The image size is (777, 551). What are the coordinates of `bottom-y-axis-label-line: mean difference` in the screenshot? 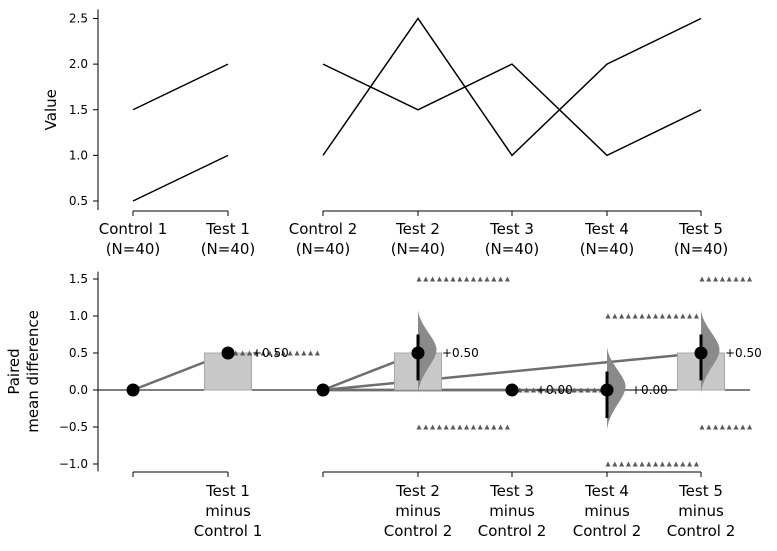 It's located at (33, 371).